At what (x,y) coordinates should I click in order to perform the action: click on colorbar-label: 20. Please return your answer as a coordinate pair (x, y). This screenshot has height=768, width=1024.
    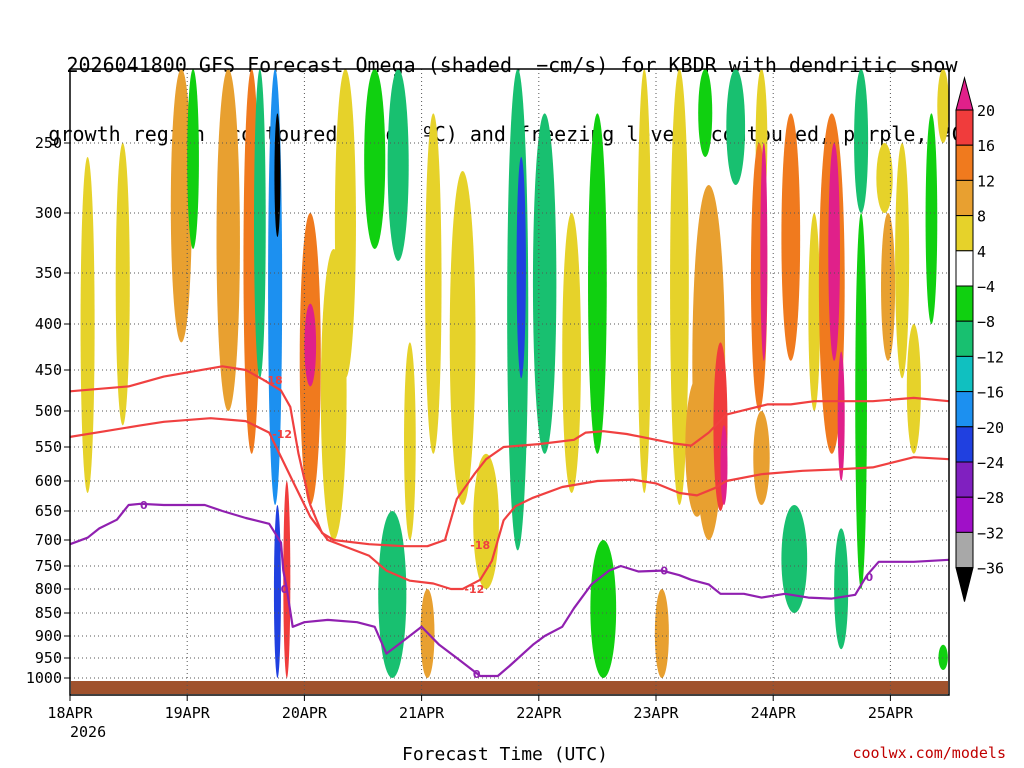
    Looking at the image, I should click on (986, 111).